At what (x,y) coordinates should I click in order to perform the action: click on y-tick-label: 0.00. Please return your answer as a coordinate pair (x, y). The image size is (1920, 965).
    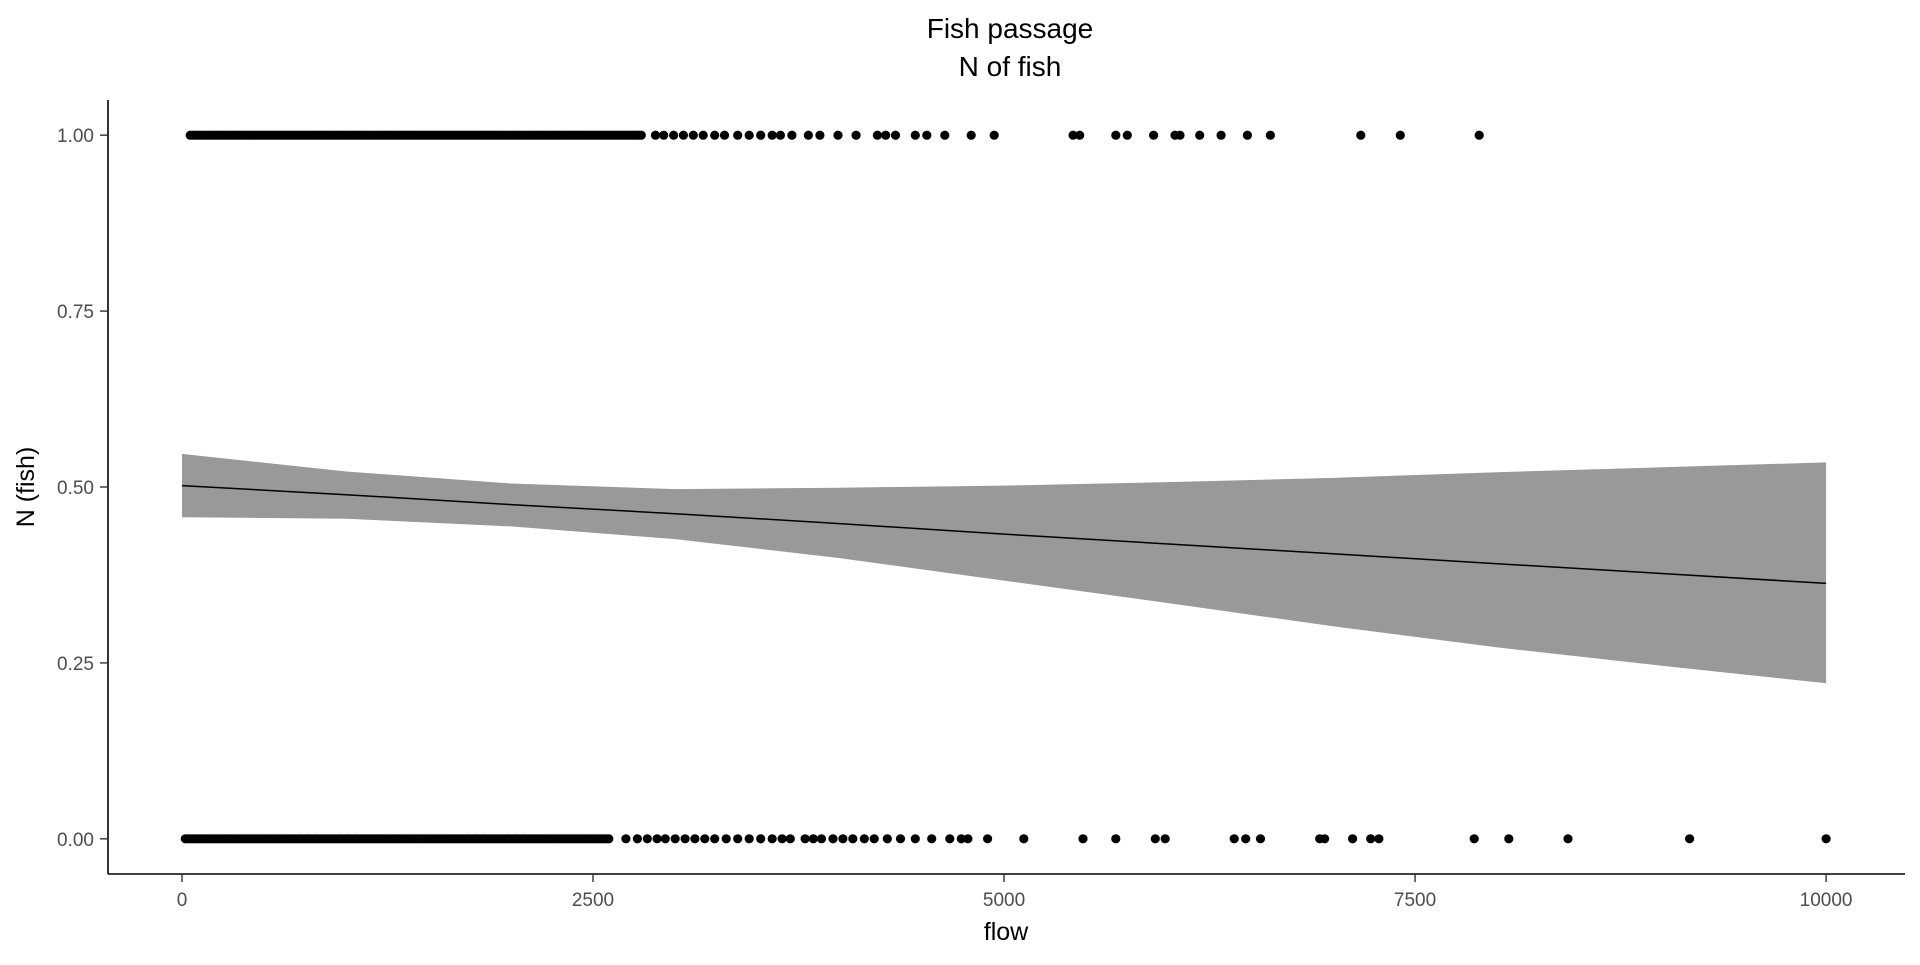
    Looking at the image, I should click on (75, 840).